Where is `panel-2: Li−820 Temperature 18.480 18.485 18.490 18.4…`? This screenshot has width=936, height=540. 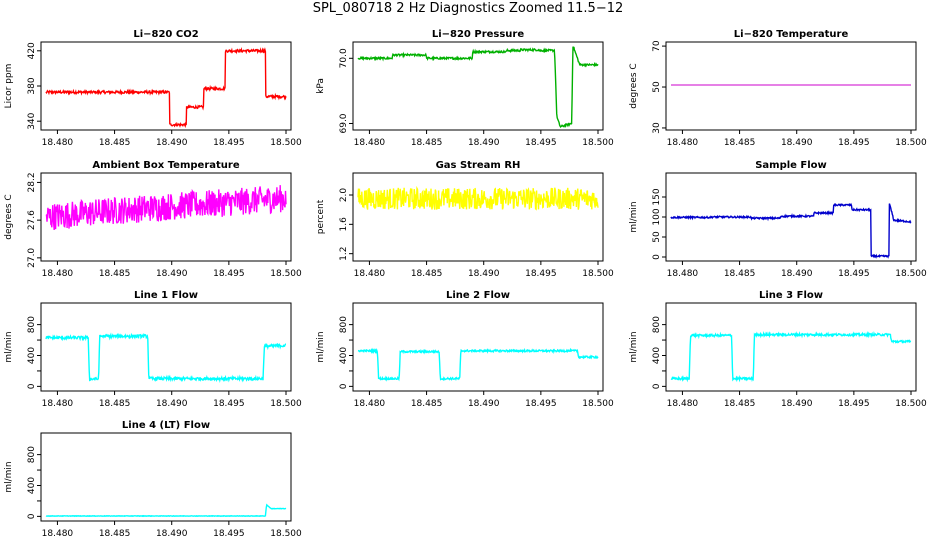 panel-2: Li−820 Temperature 18.480 18.485 18.490 18.4… is located at coordinates (778, 88).